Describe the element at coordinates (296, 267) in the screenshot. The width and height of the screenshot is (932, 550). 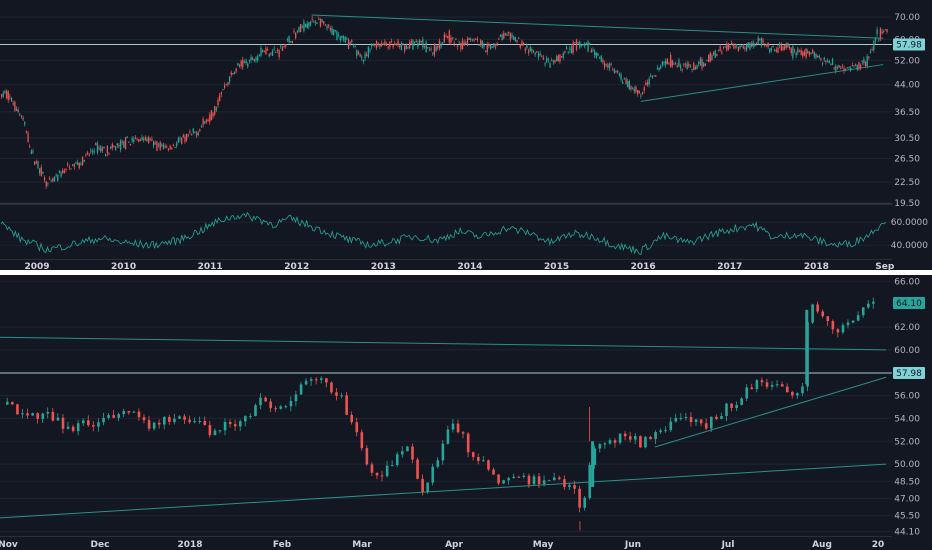
I see `weekly-x-tick-label: 2012` at that location.